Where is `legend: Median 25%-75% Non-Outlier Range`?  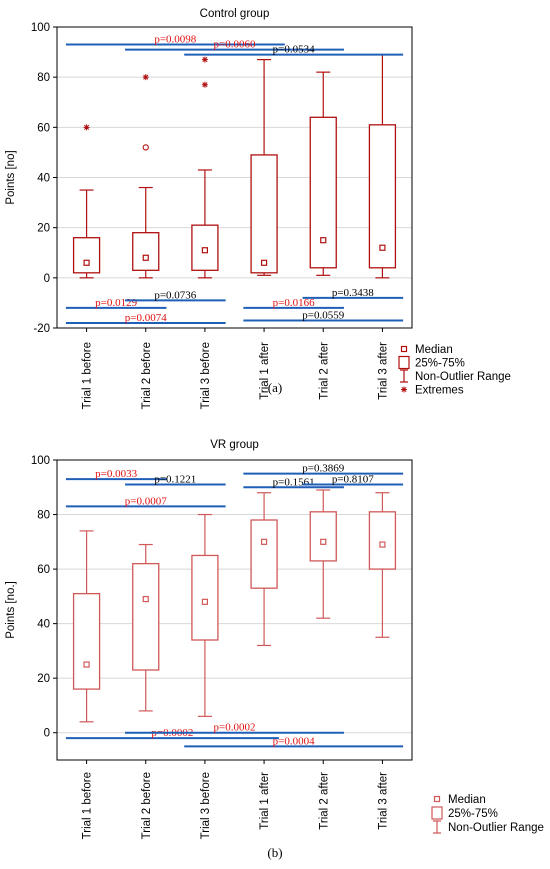 legend: Median 25%-75% Non-Outlier Range is located at coordinates (487, 814).